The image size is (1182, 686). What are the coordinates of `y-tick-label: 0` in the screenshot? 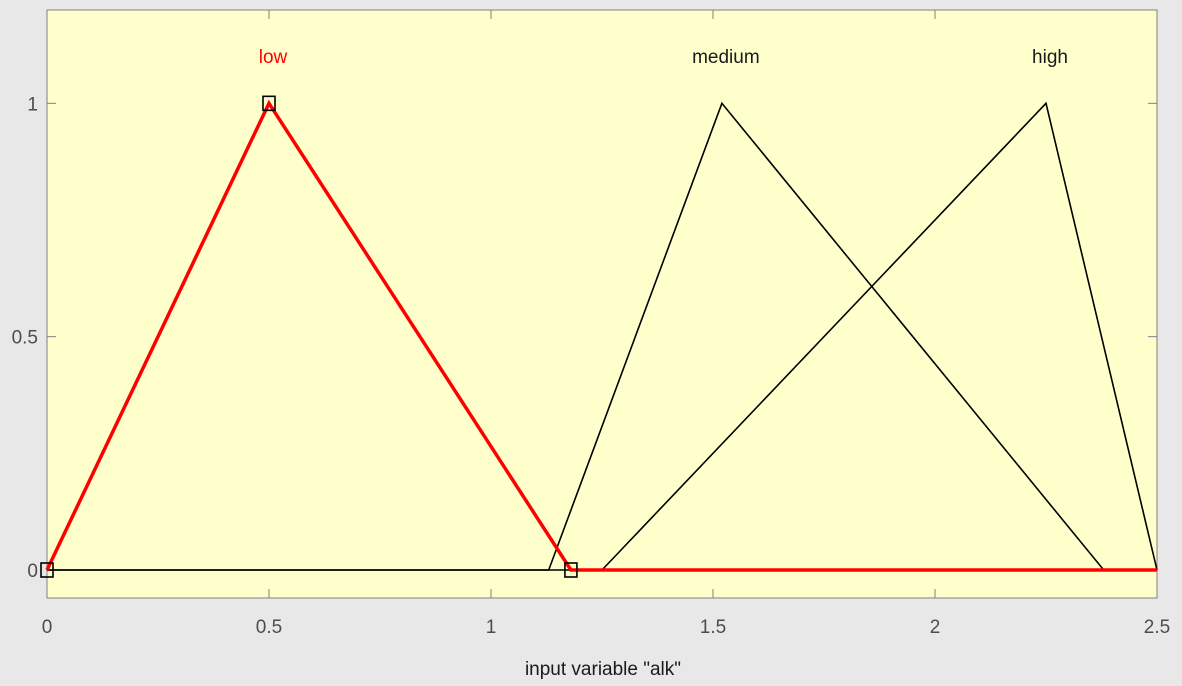 It's located at (32, 571).